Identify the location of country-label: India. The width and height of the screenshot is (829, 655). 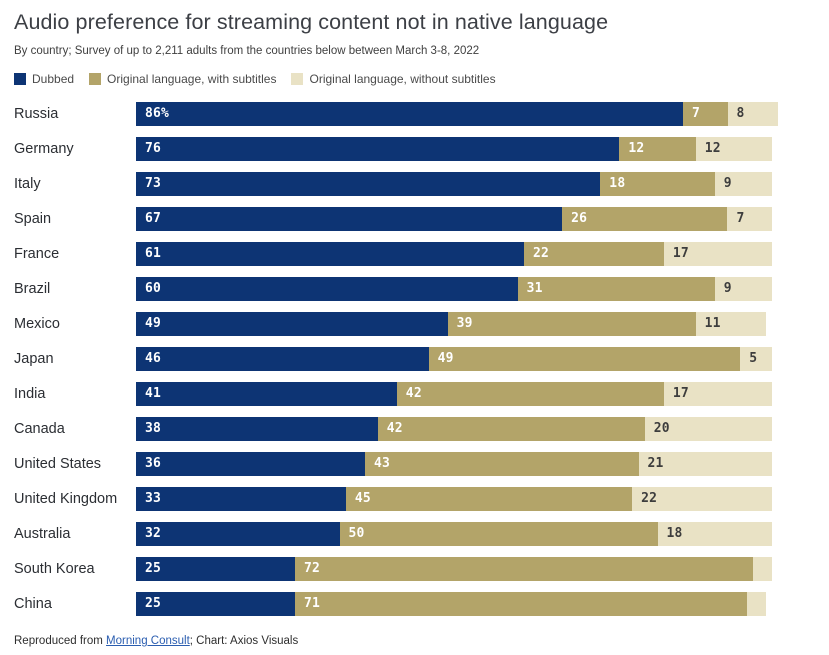
(30, 393).